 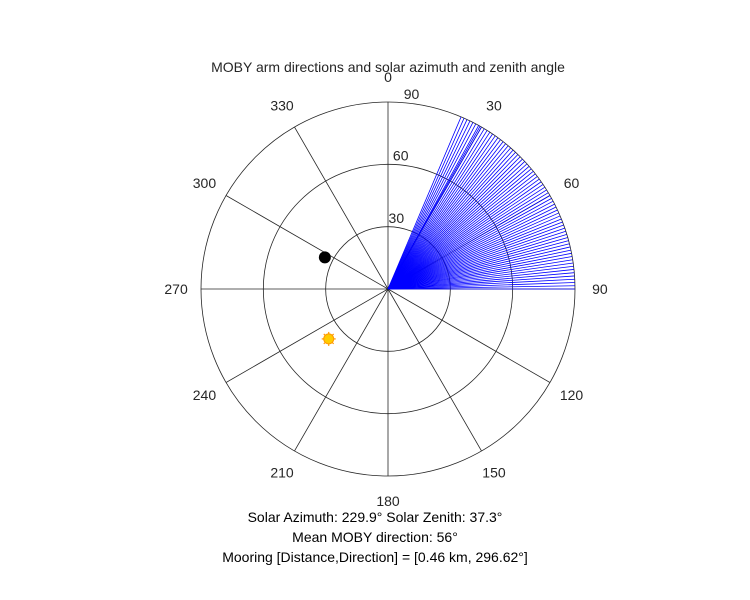 What do you see at coordinates (397, 218) in the screenshot?
I see `r-tick-label-30: 30` at bounding box center [397, 218].